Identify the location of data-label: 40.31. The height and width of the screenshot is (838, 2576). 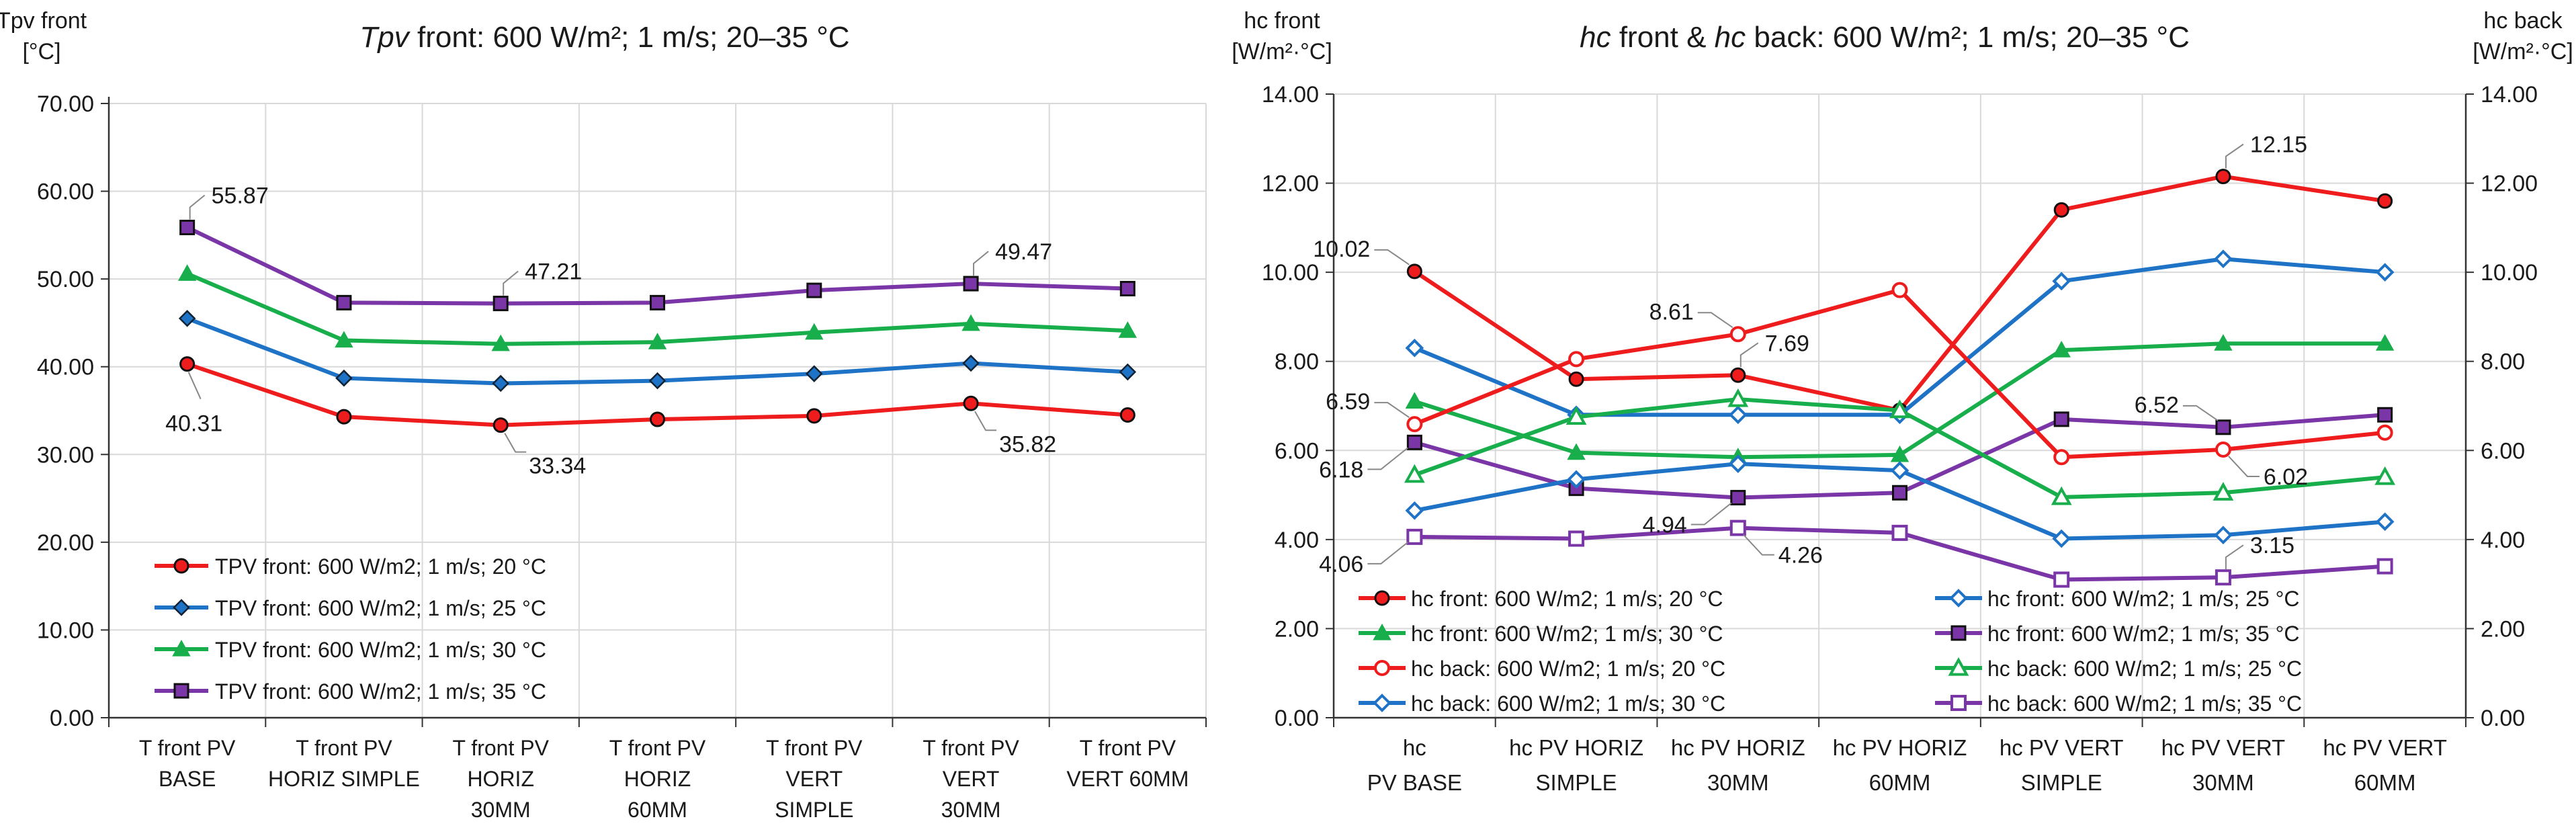
(193, 424).